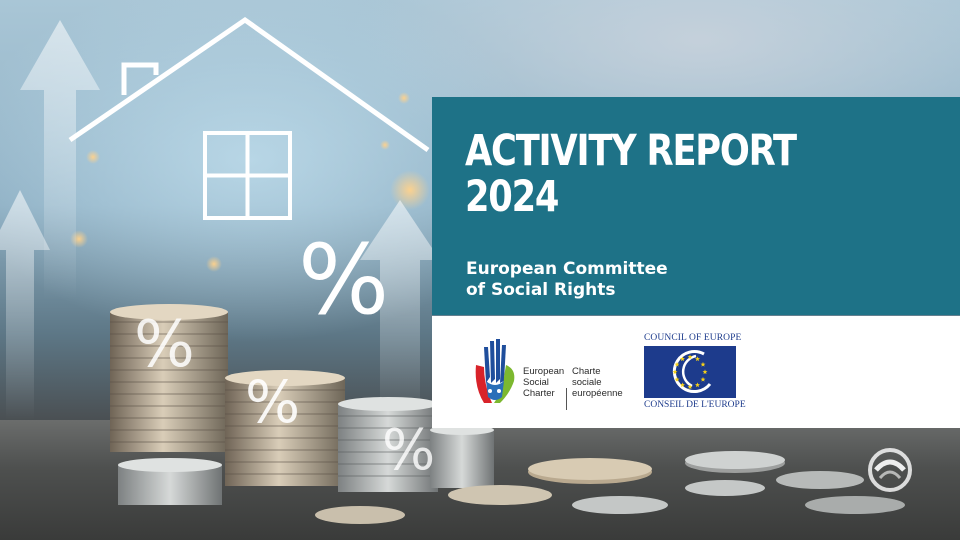 The width and height of the screenshot is (960, 540). I want to click on coe-name-en: COUNCIL OF EUROPE, so click(693, 338).